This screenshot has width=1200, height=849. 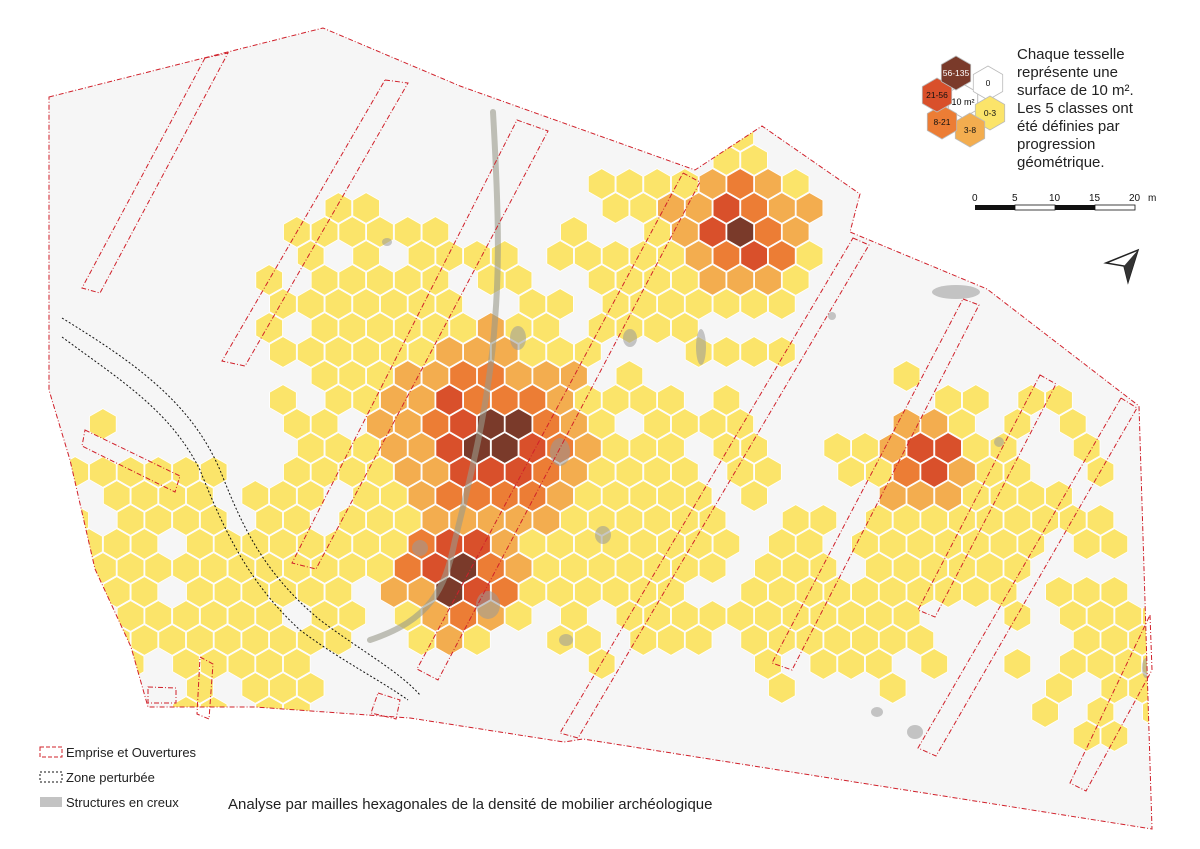 I want to click on scale-tick-label: 15, so click(x=1095, y=198).